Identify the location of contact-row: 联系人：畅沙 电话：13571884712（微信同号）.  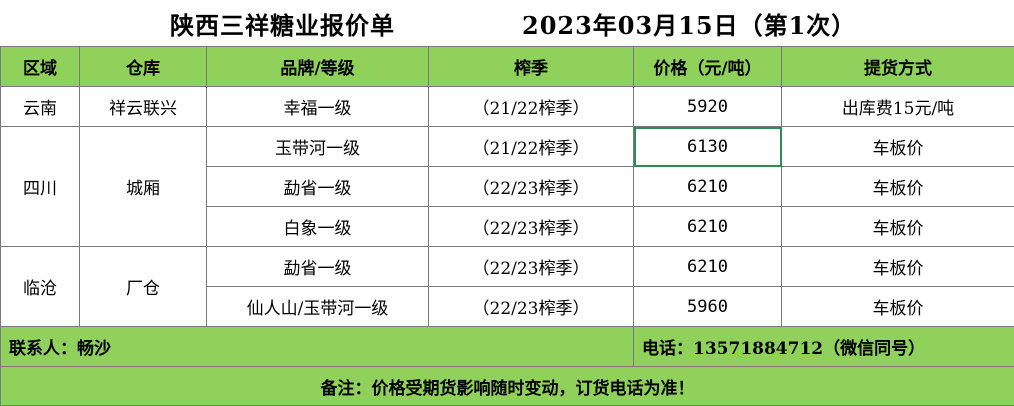
(507, 346).